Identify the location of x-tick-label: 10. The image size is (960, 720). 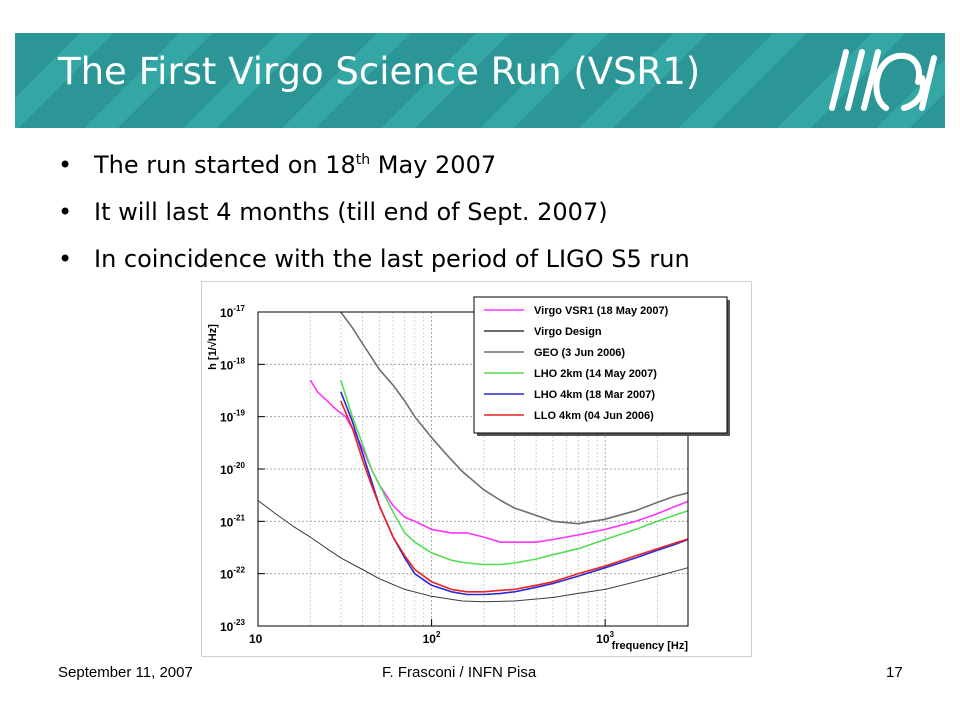
(256, 639).